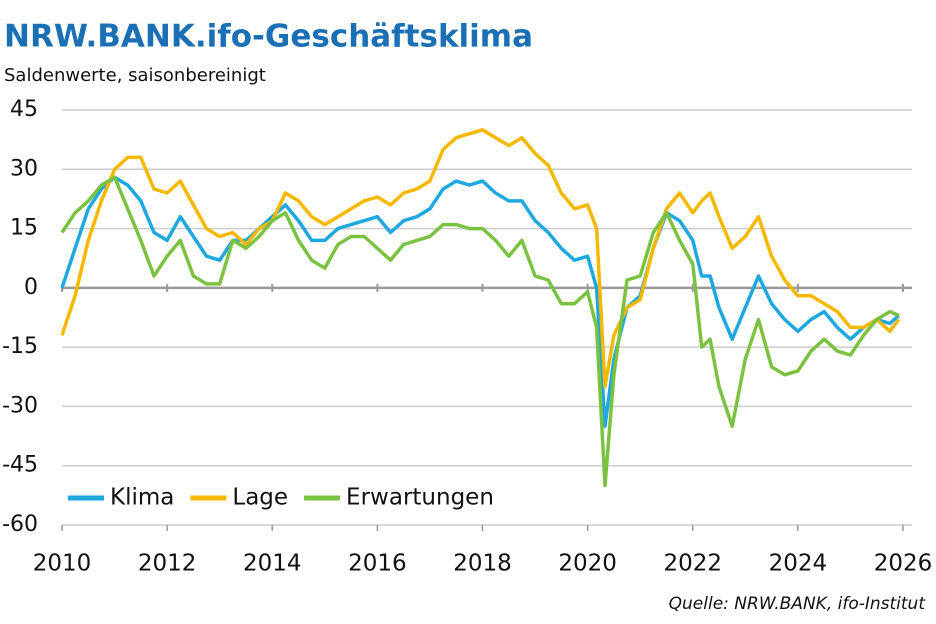  Describe the element at coordinates (31, 287) in the screenshot. I see `y-tick-label: 0` at that location.